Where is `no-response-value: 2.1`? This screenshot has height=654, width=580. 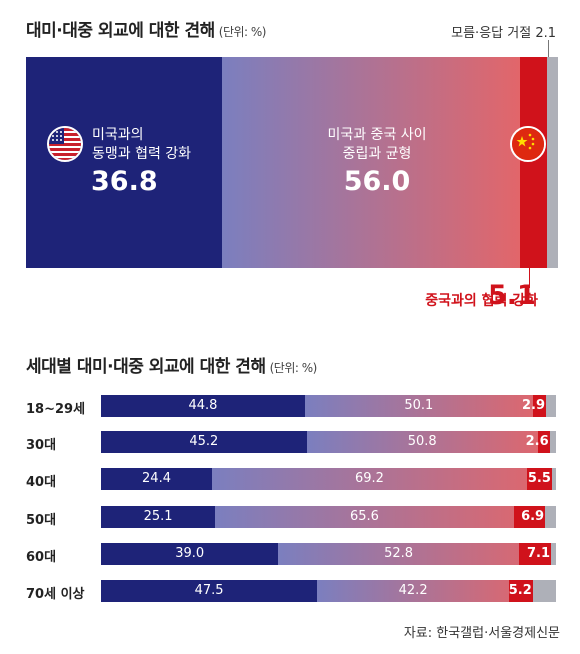 no-response-value: 2.1 is located at coordinates (545, 33).